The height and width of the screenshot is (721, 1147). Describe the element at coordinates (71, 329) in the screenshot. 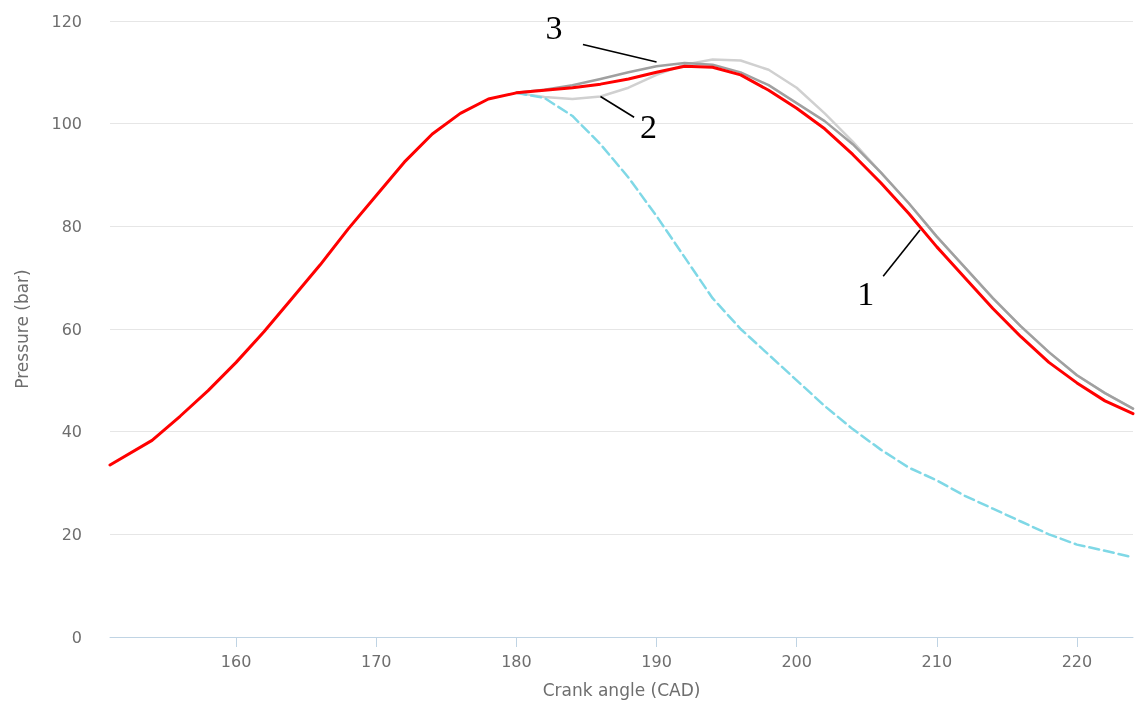

I see `y-tick-label: 60` at that location.